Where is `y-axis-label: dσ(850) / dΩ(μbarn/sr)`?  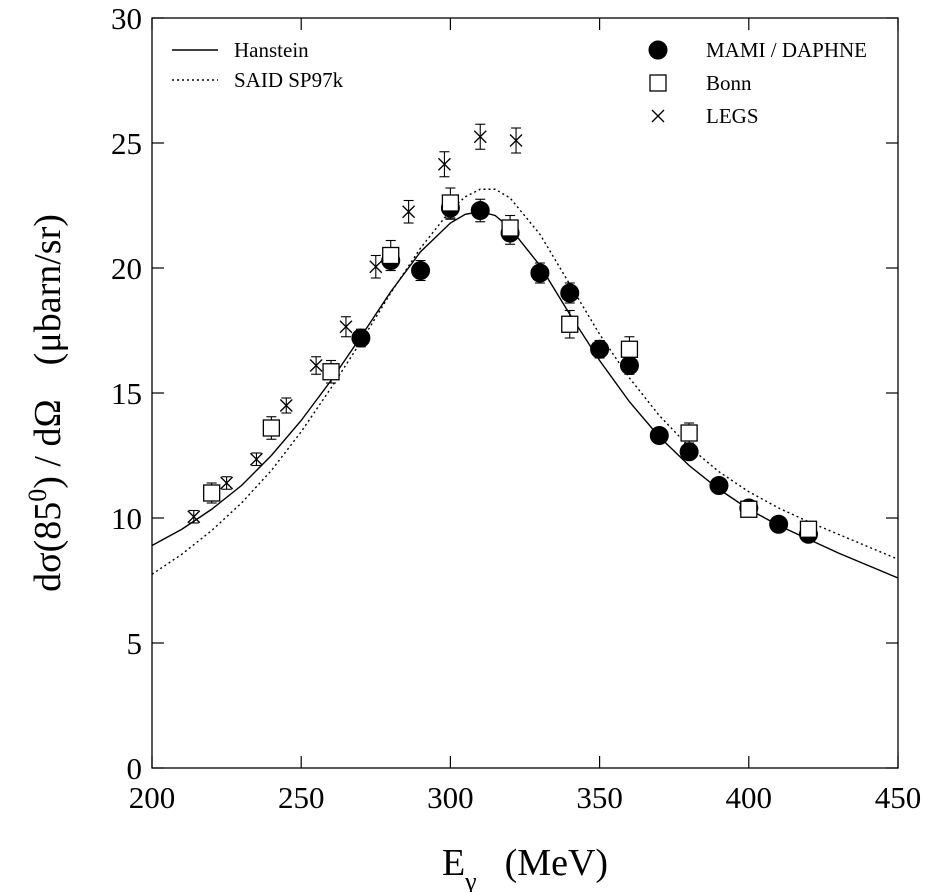 y-axis-label: dσ(850) / dΩ(μbarn/sr) is located at coordinates (46, 403).